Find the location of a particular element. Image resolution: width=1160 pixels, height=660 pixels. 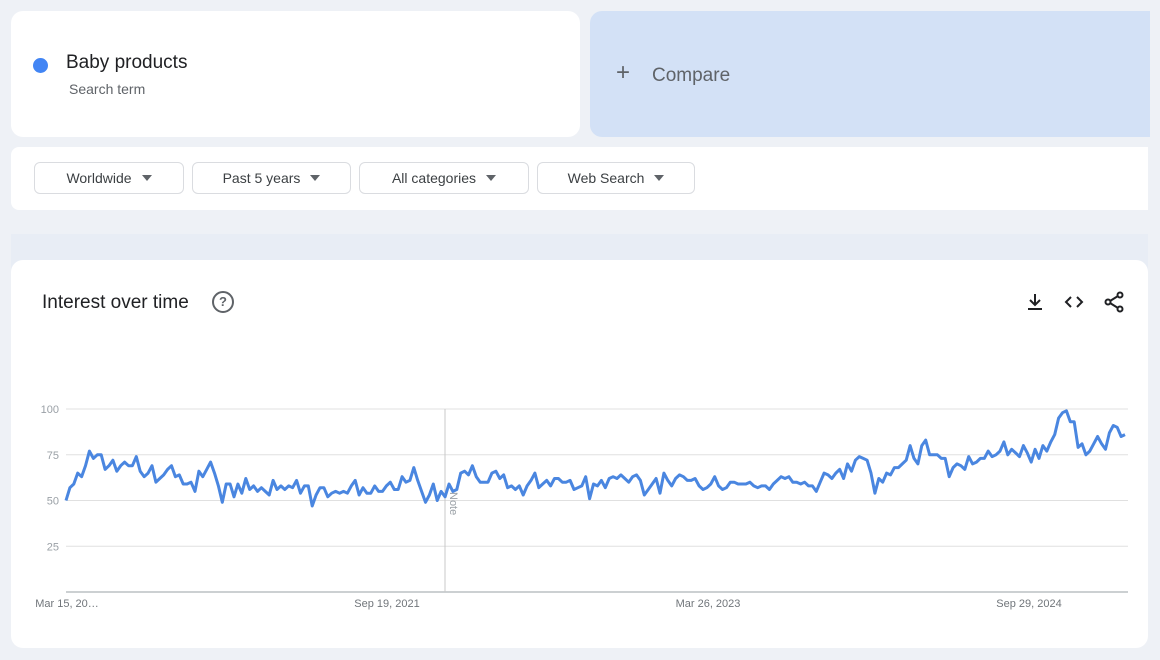

download-icon is located at coordinates (1035, 302).